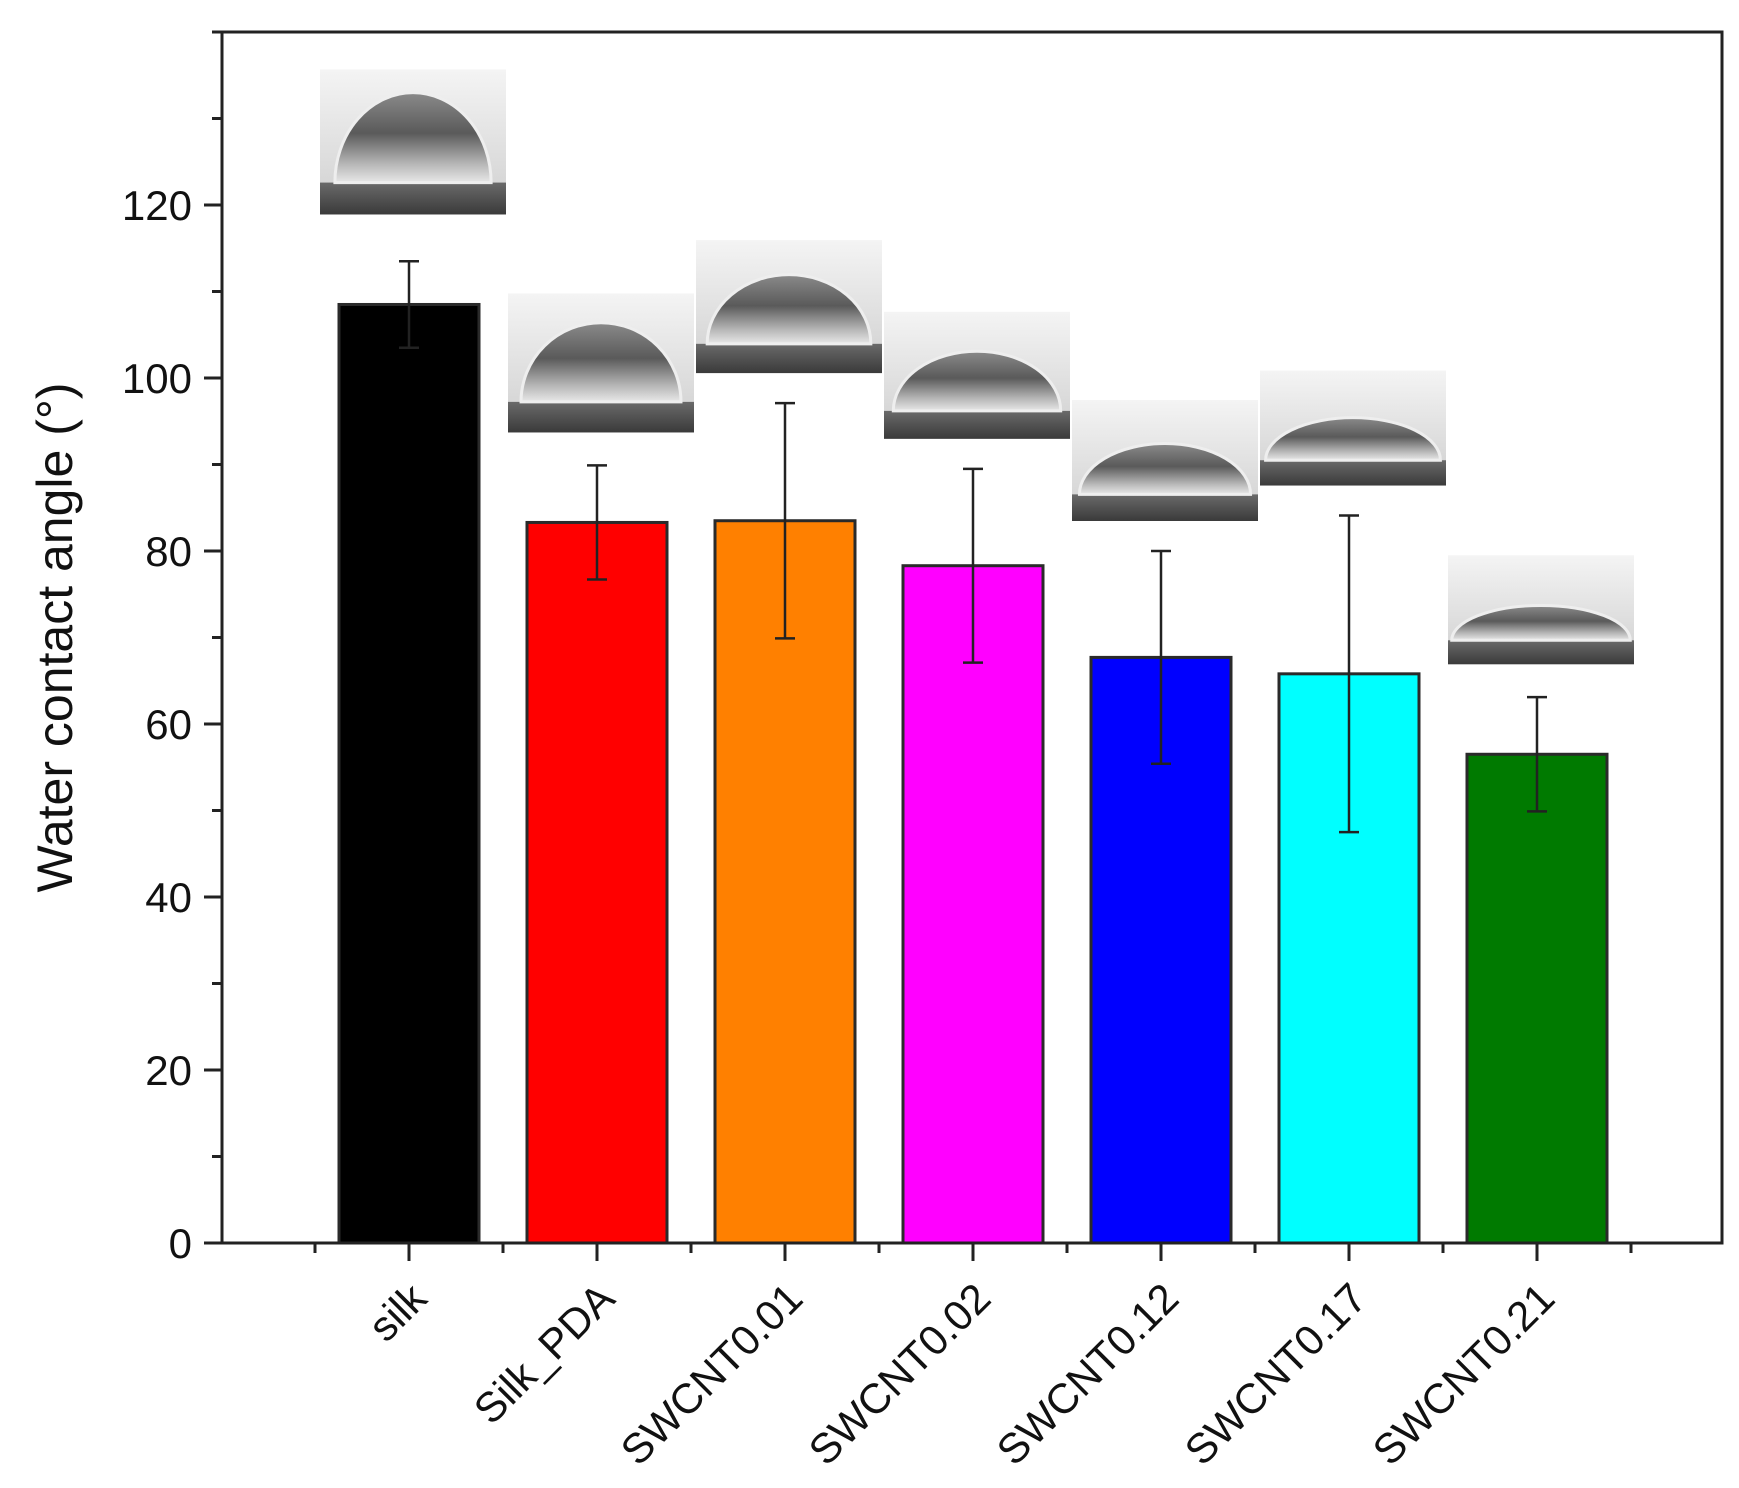 This screenshot has height=1488, width=1739. Describe the element at coordinates (55, 637) in the screenshot. I see `y-axis-title: Water contact angle (°)` at that location.